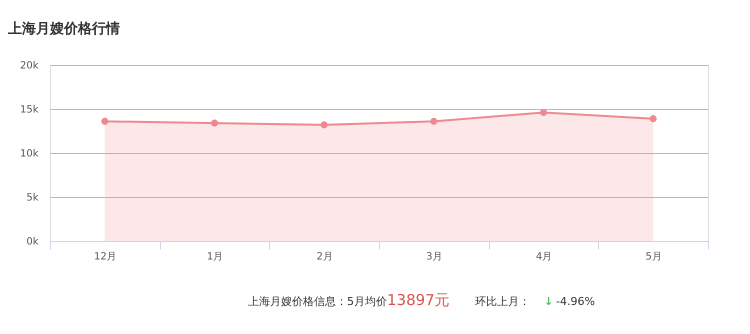 The height and width of the screenshot is (334, 750). I want to click on x-tick-label: 2月, so click(324, 257).